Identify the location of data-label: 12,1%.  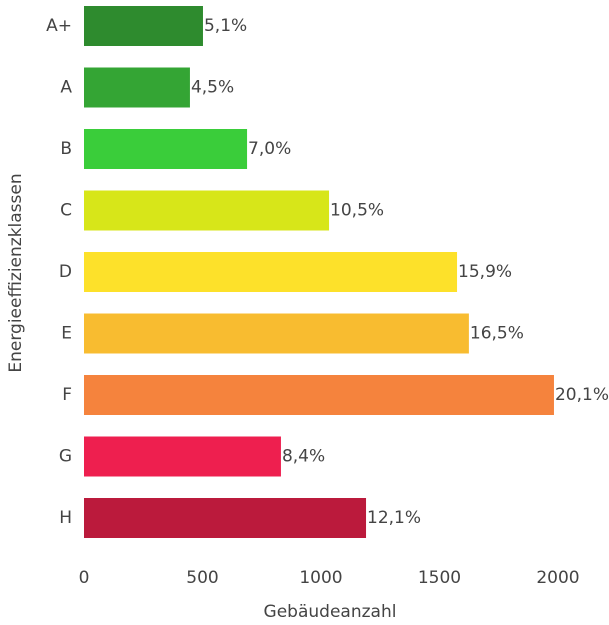
(394, 518).